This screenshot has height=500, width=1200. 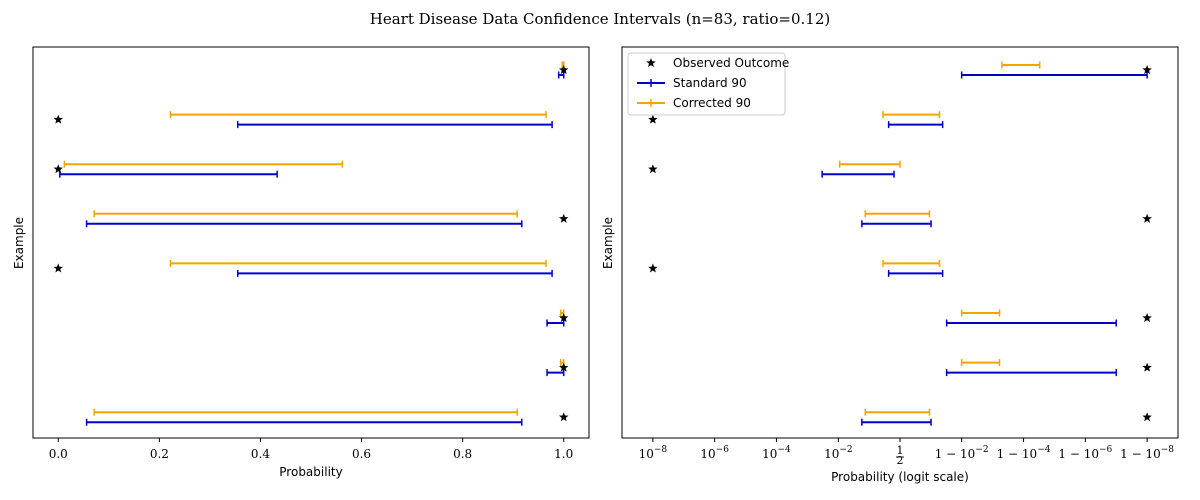 What do you see at coordinates (58, 454) in the screenshot?
I see `left-x-tick-label-0: 0.0` at bounding box center [58, 454].